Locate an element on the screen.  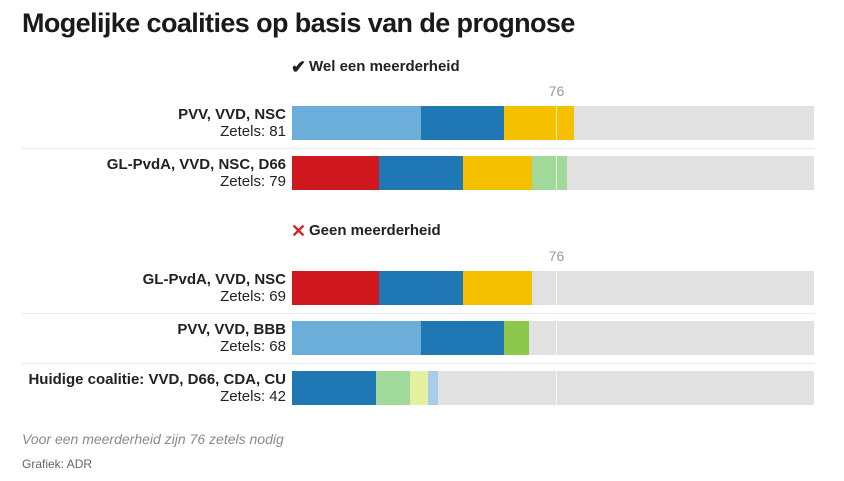
check-icon: ✔ is located at coordinates (299, 67).